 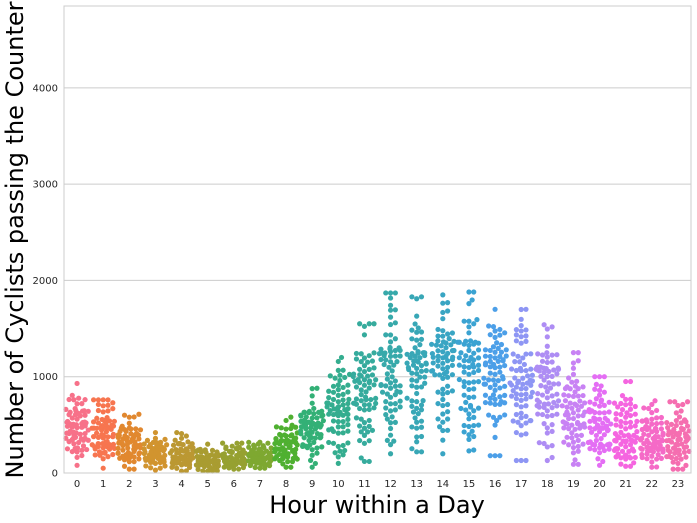 What do you see at coordinates (338, 484) in the screenshot?
I see `x-tick-label: 10` at bounding box center [338, 484].